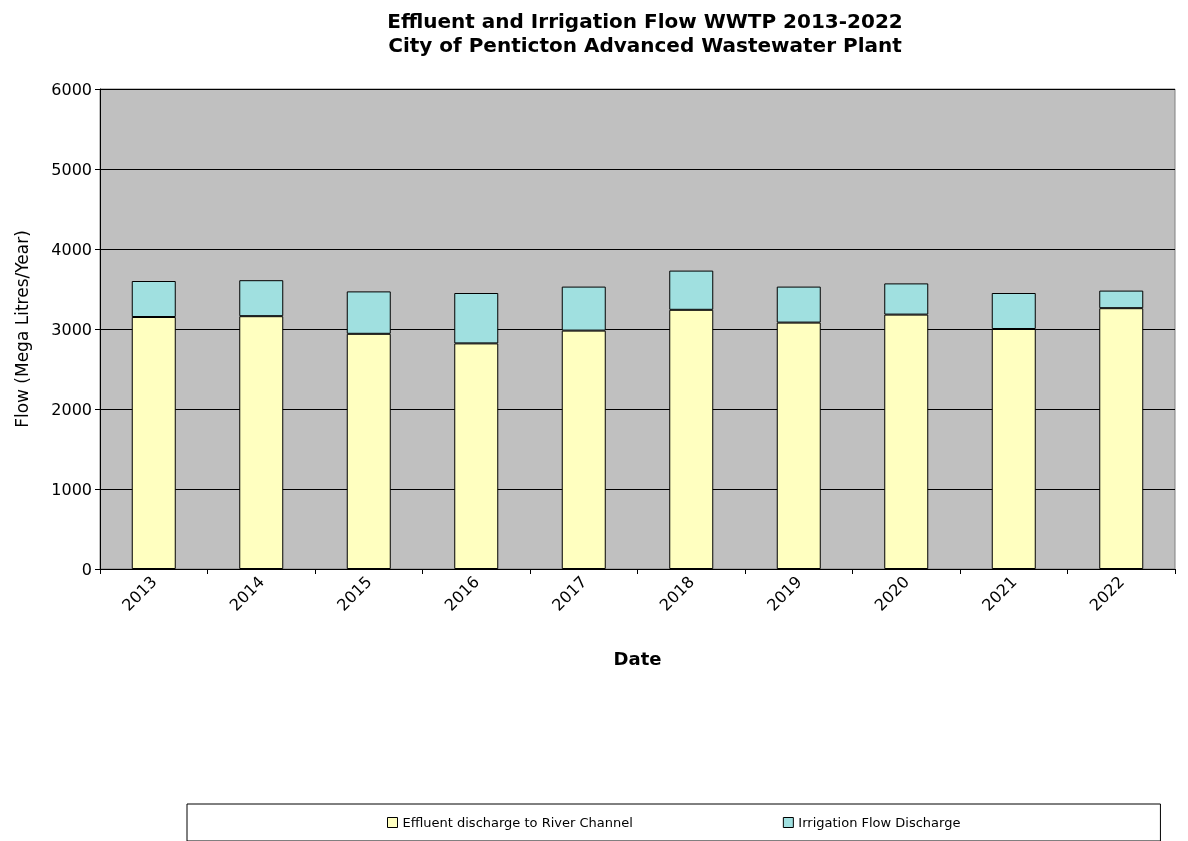  What do you see at coordinates (645, 45) in the screenshot?
I see `chart-subtitle: City of Penticton Advanced Wastewater Plant` at bounding box center [645, 45].